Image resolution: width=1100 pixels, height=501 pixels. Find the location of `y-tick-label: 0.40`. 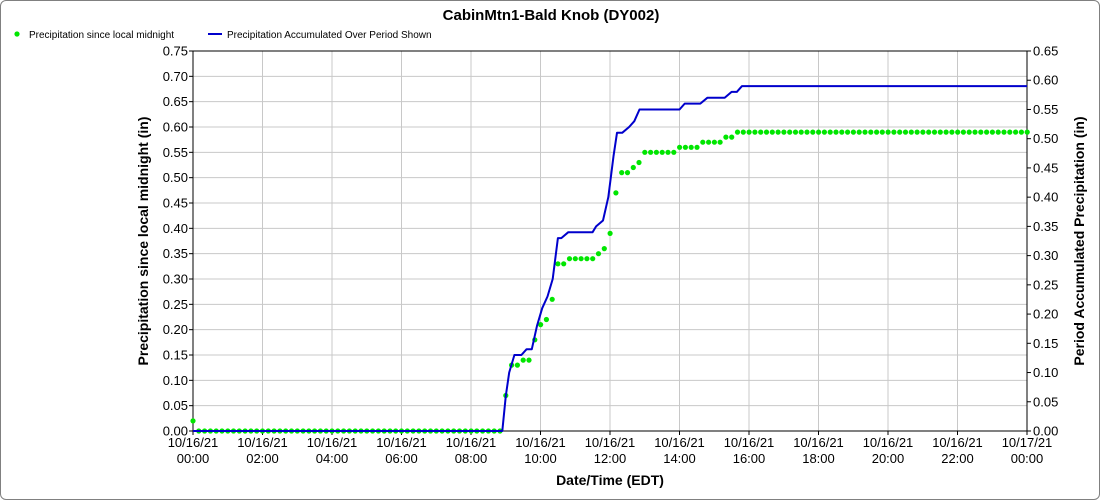

y-tick-label: 0.40 is located at coordinates (175, 228).